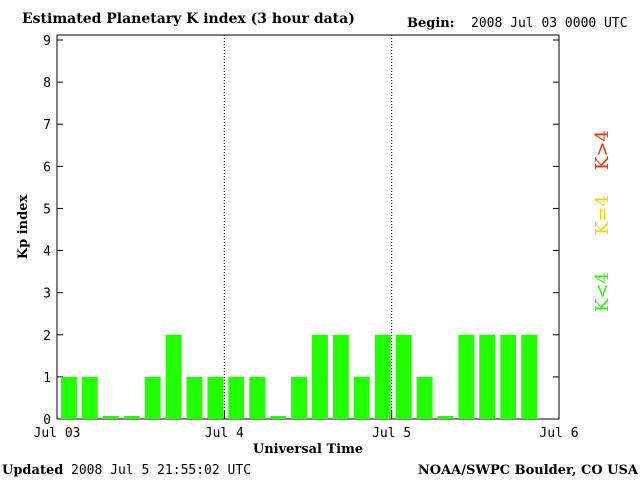 The image size is (640, 480). What do you see at coordinates (391, 433) in the screenshot?
I see `x-tick-label: Jul 5` at bounding box center [391, 433].